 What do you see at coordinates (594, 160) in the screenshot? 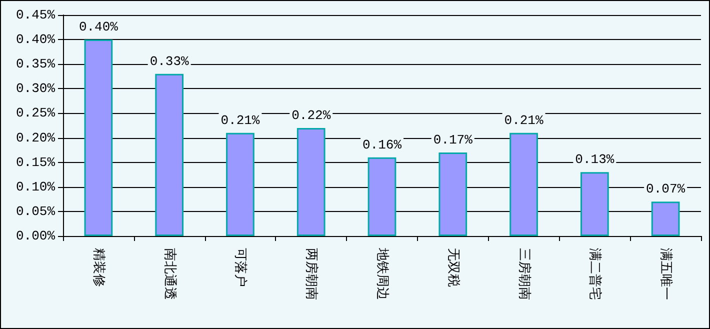
I see `data-label: 0.13%` at bounding box center [594, 160].